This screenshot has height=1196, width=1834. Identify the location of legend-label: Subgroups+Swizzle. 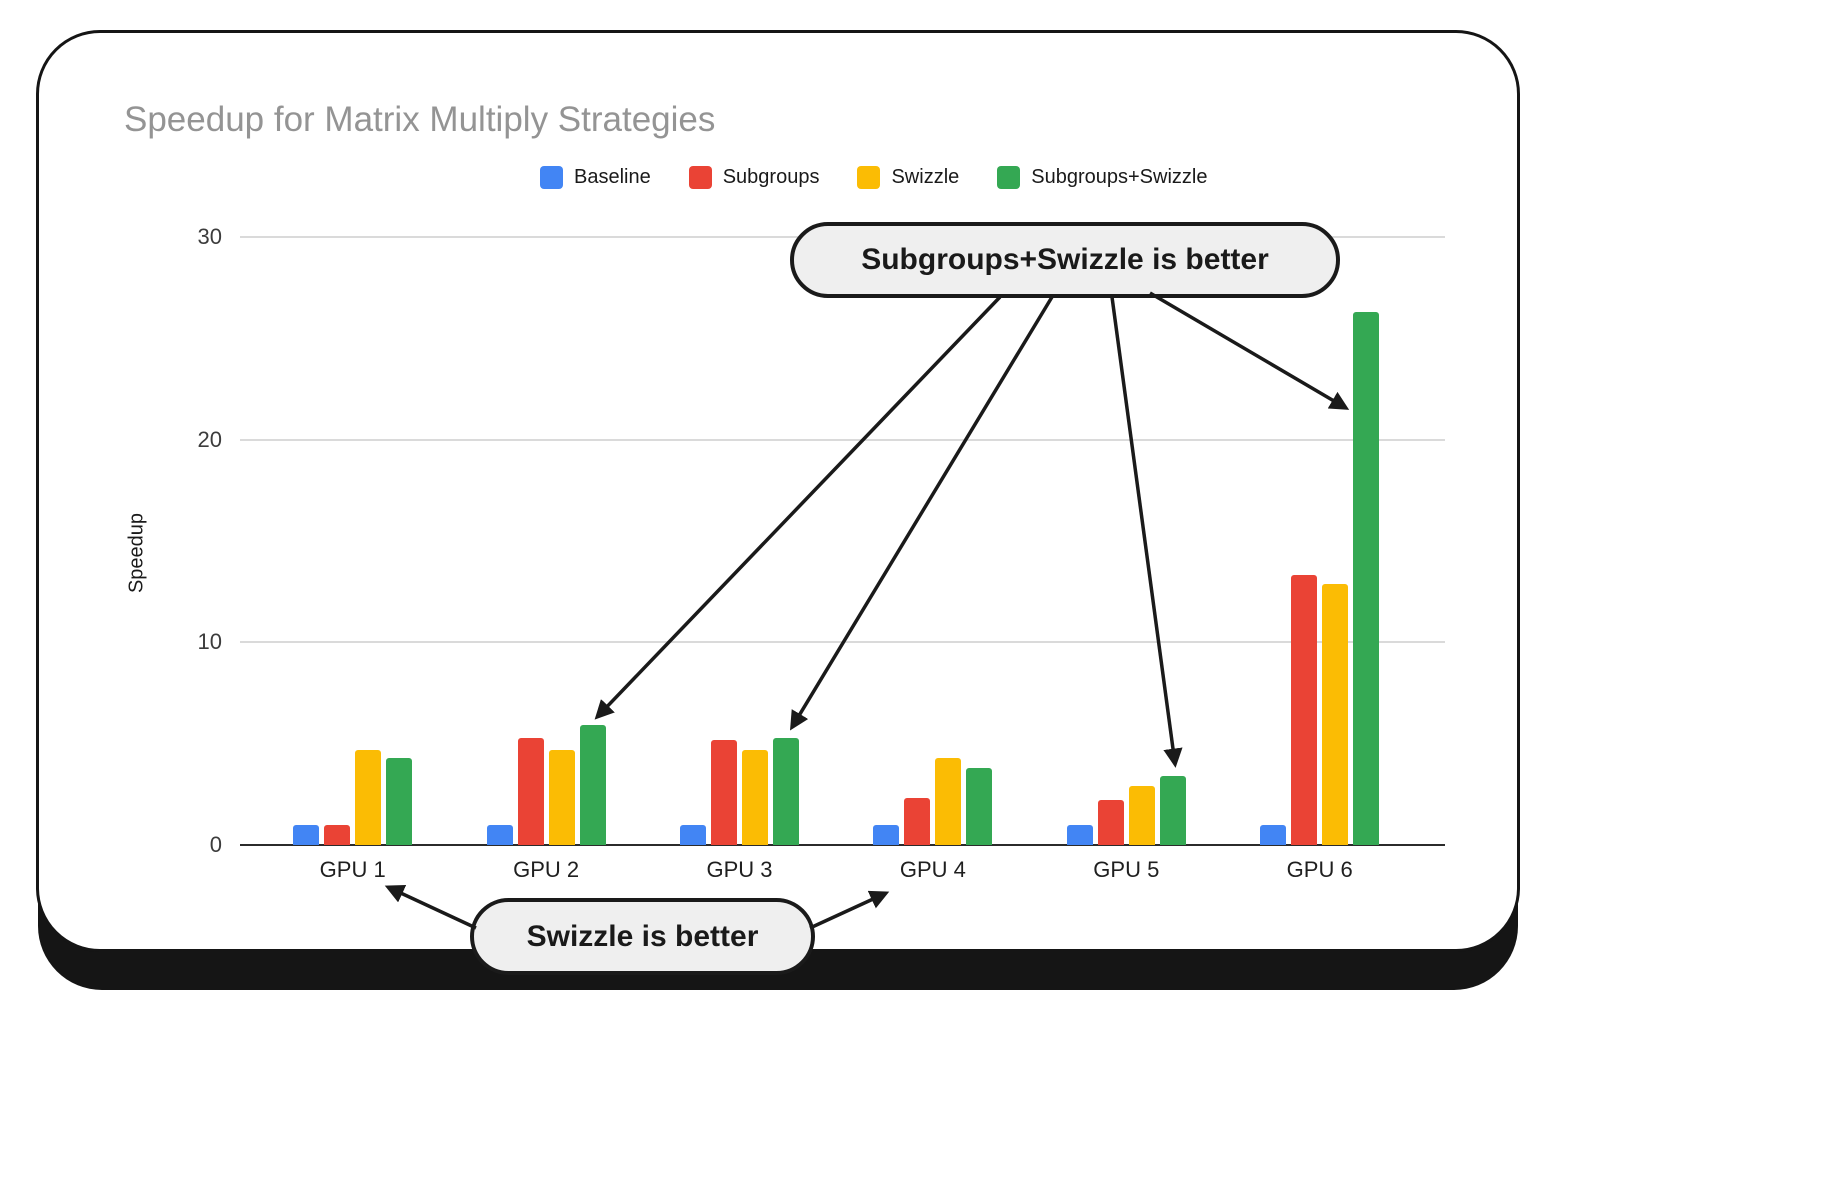
(1119, 177).